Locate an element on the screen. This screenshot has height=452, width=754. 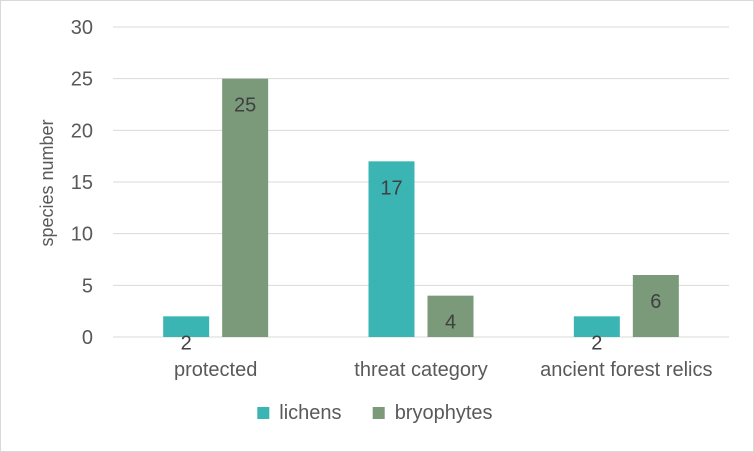
legend-label-bryophytes: bryophytes is located at coordinates (444, 413).